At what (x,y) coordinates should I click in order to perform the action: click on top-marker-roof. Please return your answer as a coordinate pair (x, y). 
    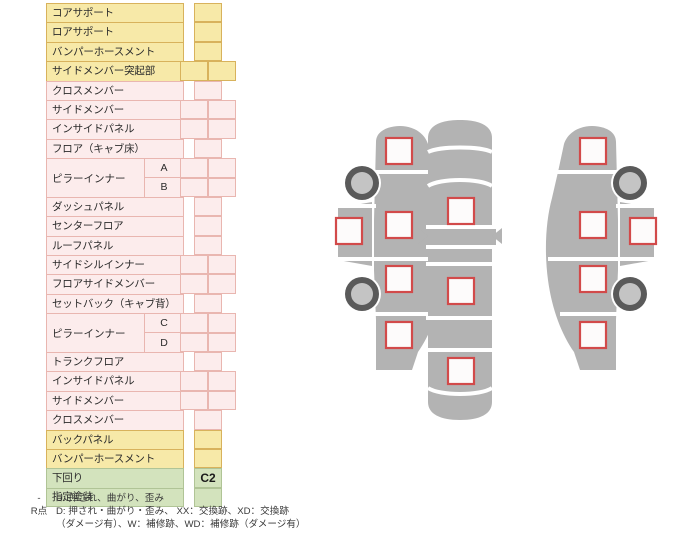
    Looking at the image, I should click on (461, 291).